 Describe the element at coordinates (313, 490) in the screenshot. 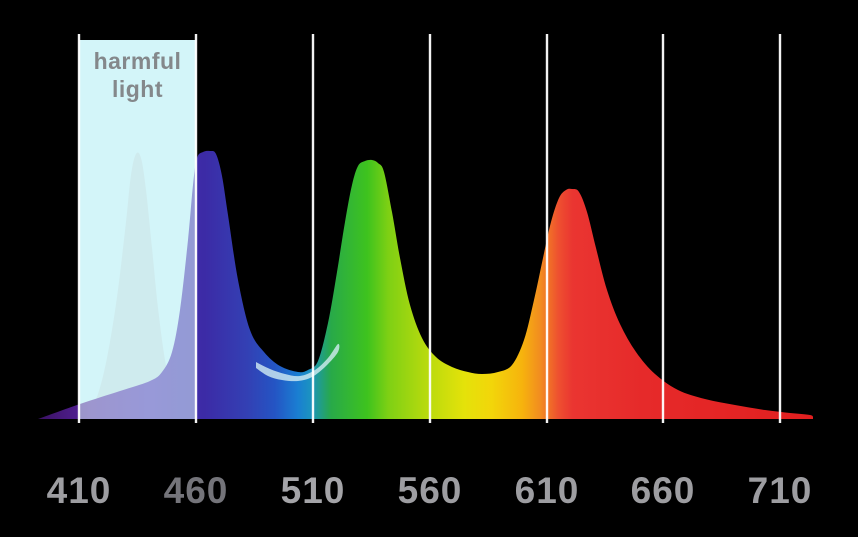

I see `x-tick-label-510: 510` at that location.